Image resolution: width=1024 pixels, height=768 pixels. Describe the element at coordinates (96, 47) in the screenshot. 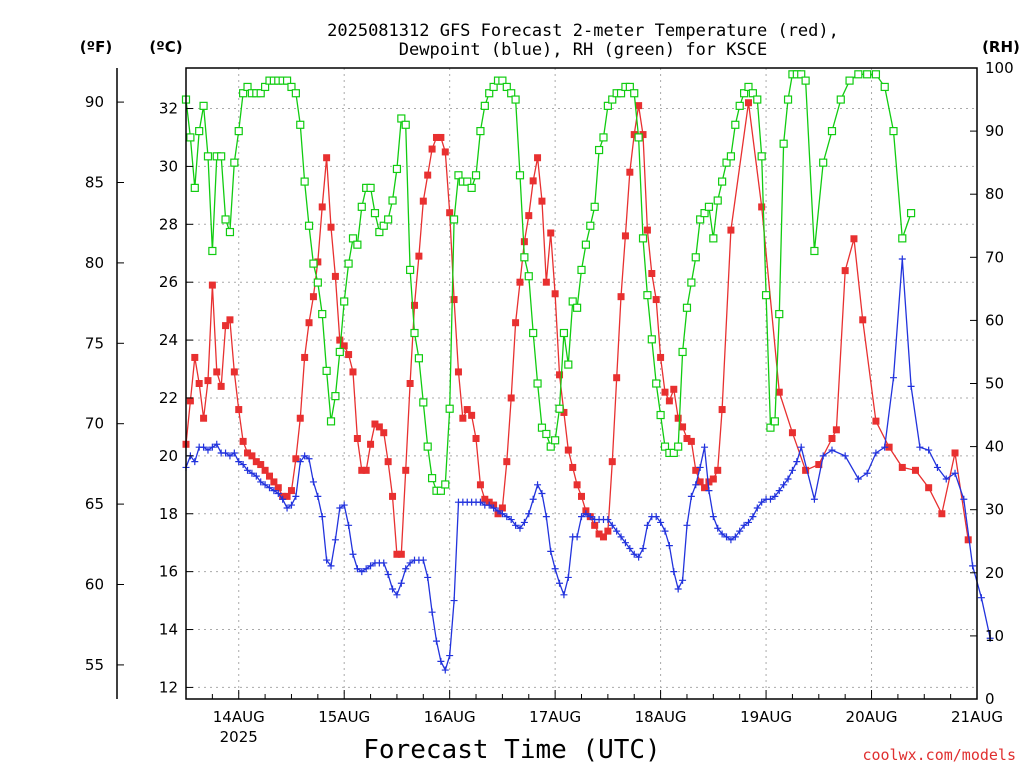

I see `fahrenheit-unit-label: (ºF)` at that location.